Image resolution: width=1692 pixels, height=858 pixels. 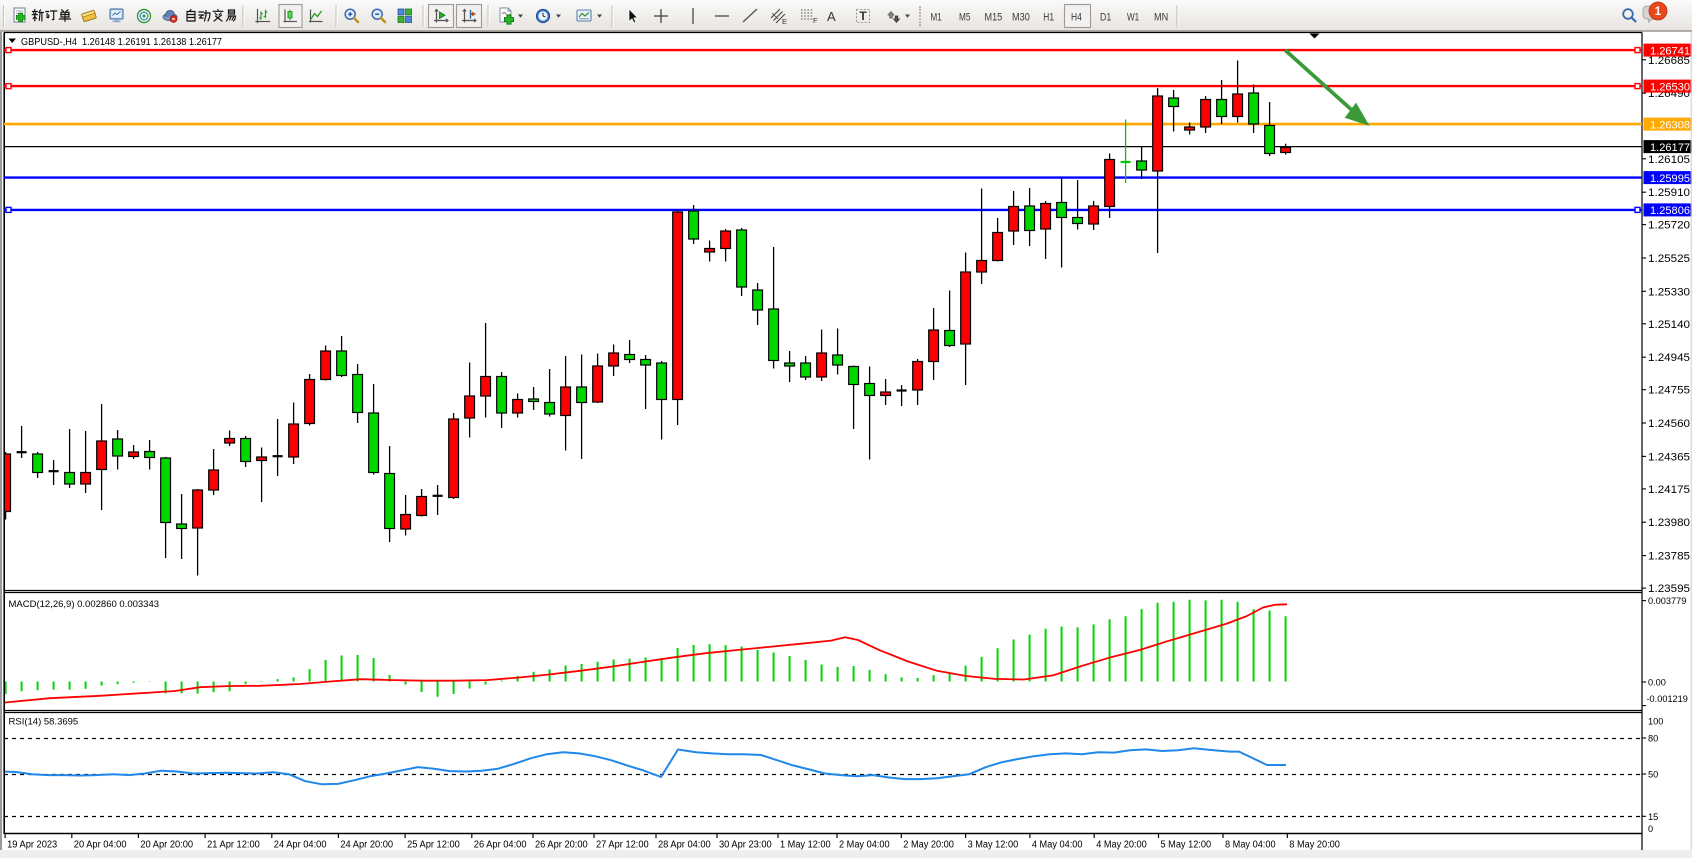 I want to click on svg-text: 30 Apr 23:00, so click(x=745, y=844).